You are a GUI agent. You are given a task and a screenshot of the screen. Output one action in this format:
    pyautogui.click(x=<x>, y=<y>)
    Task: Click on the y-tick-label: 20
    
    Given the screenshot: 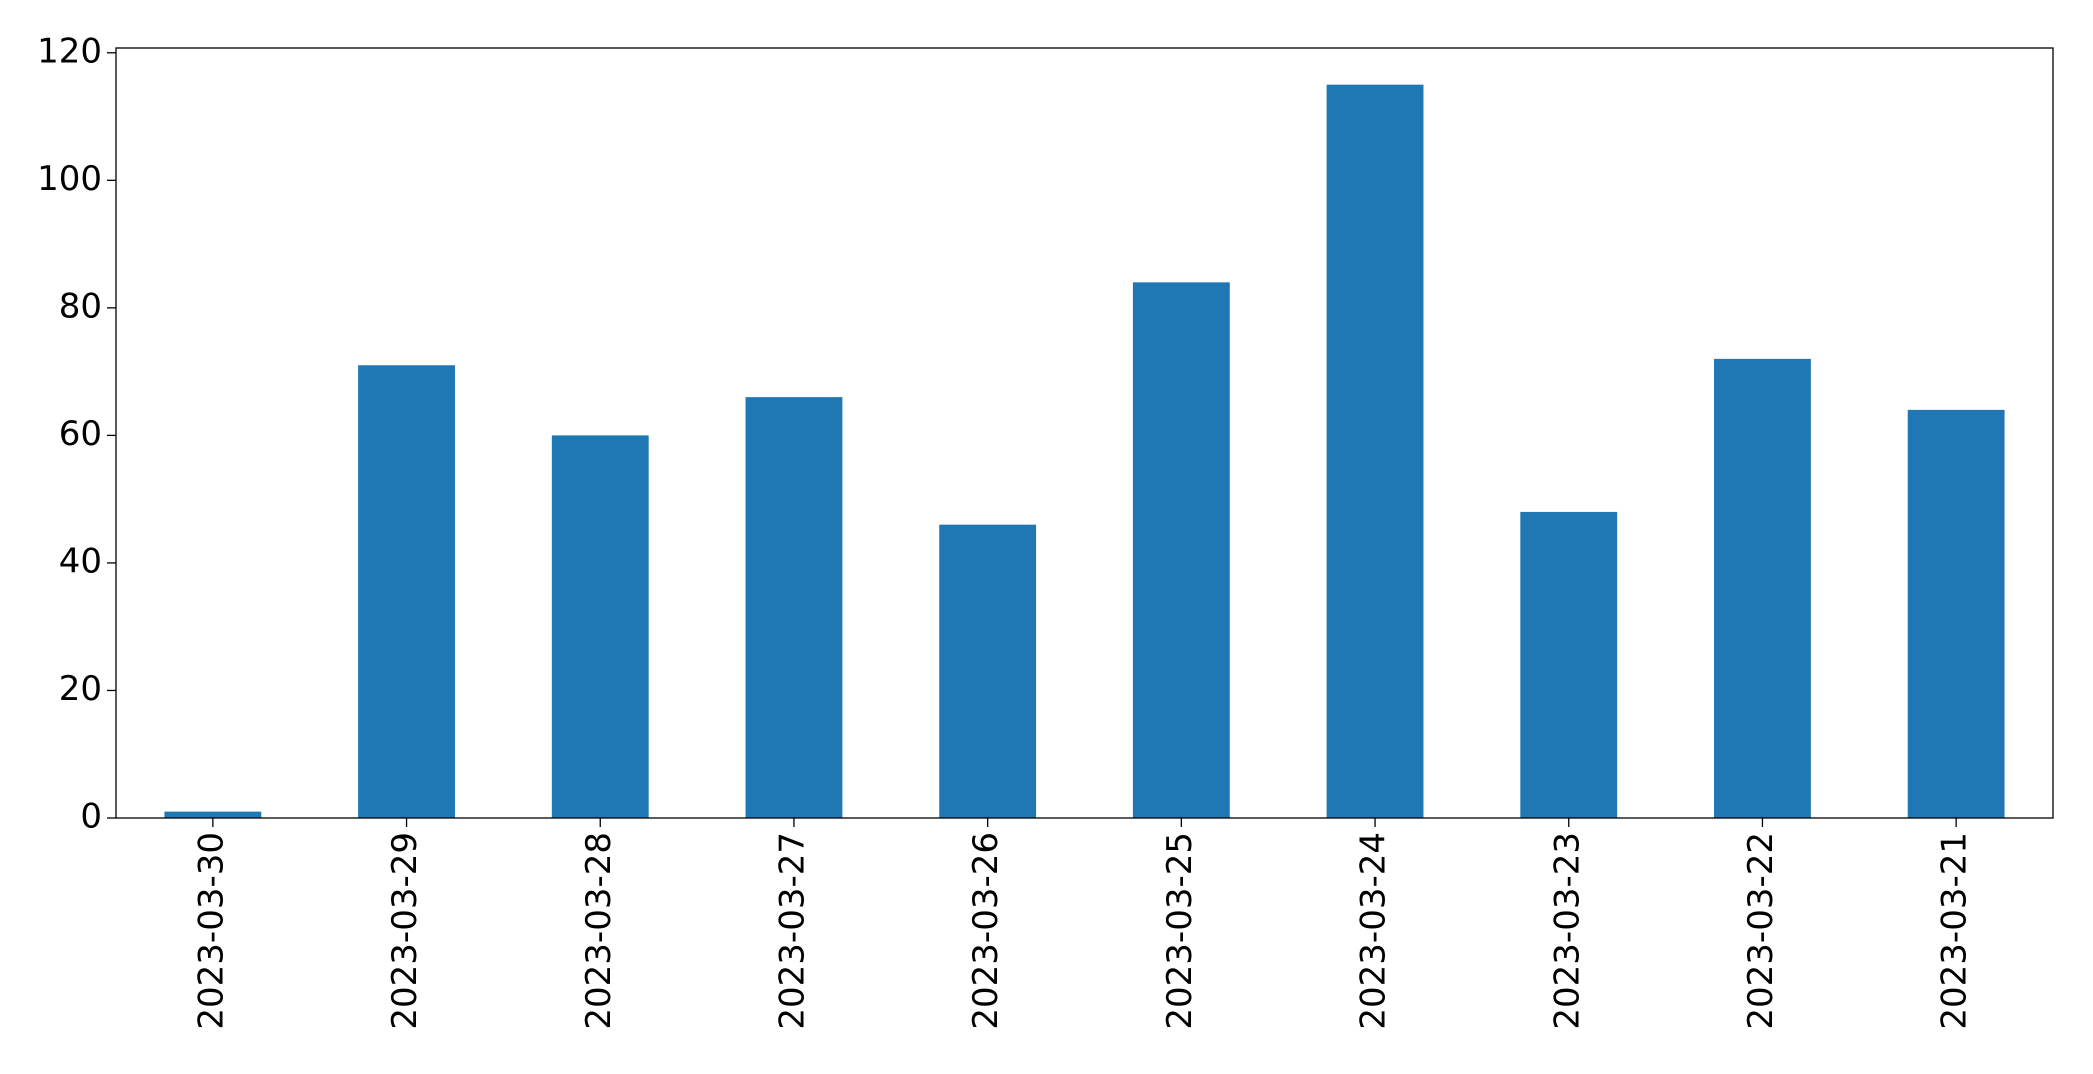 What is the action you would take?
    pyautogui.click(x=80, y=689)
    